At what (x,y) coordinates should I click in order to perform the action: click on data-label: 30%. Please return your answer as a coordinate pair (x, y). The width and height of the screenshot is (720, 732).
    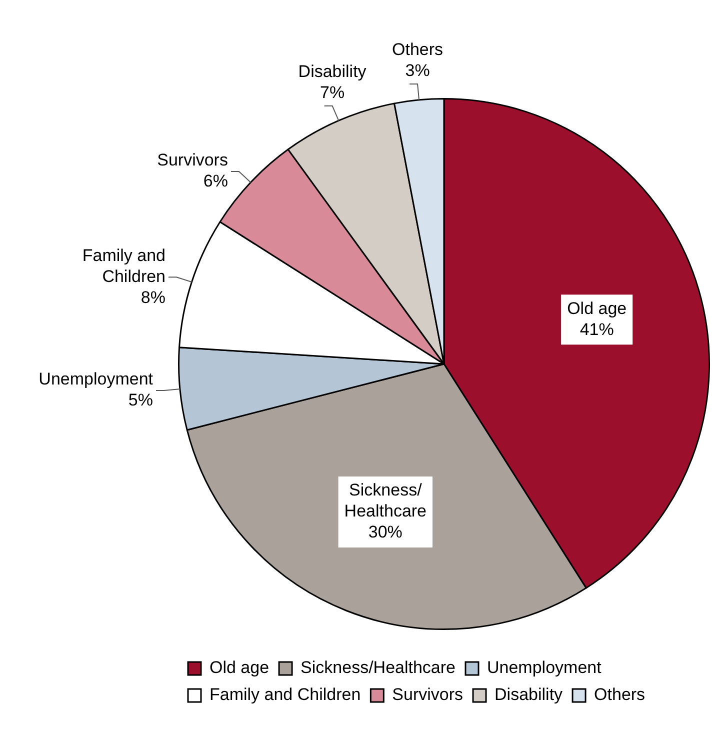
    Looking at the image, I should click on (385, 532).